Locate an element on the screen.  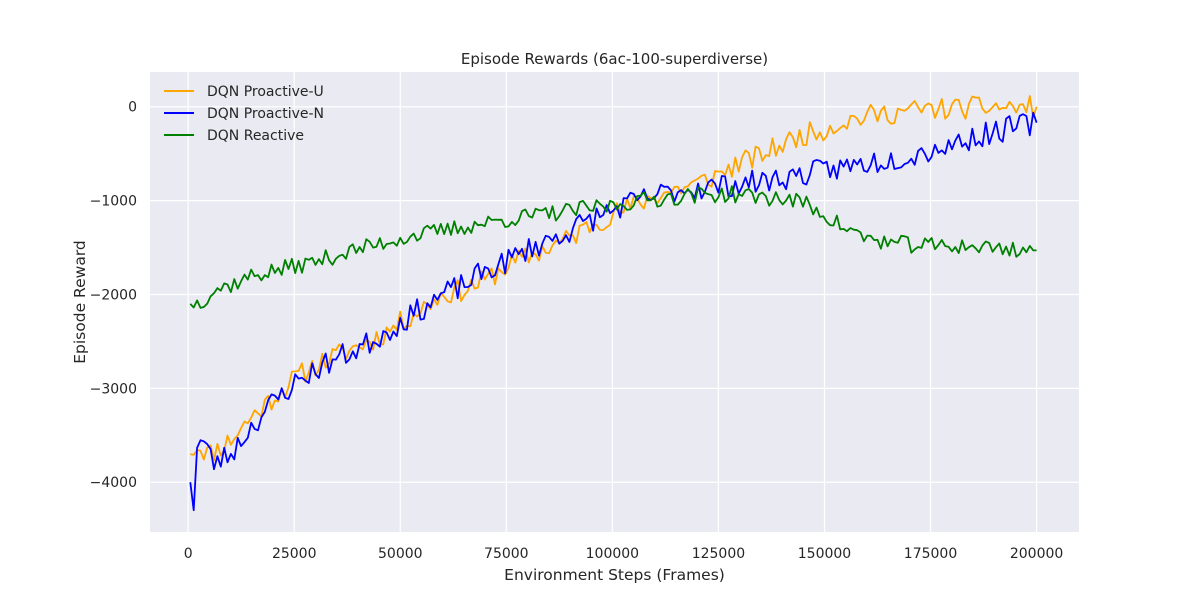
y-tick-label: −2000 is located at coordinates (113, 295).